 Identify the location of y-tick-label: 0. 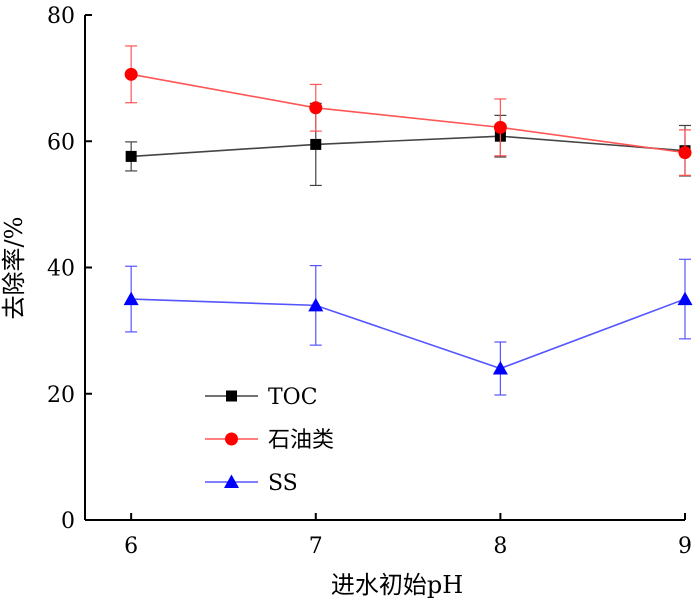
(68, 521).